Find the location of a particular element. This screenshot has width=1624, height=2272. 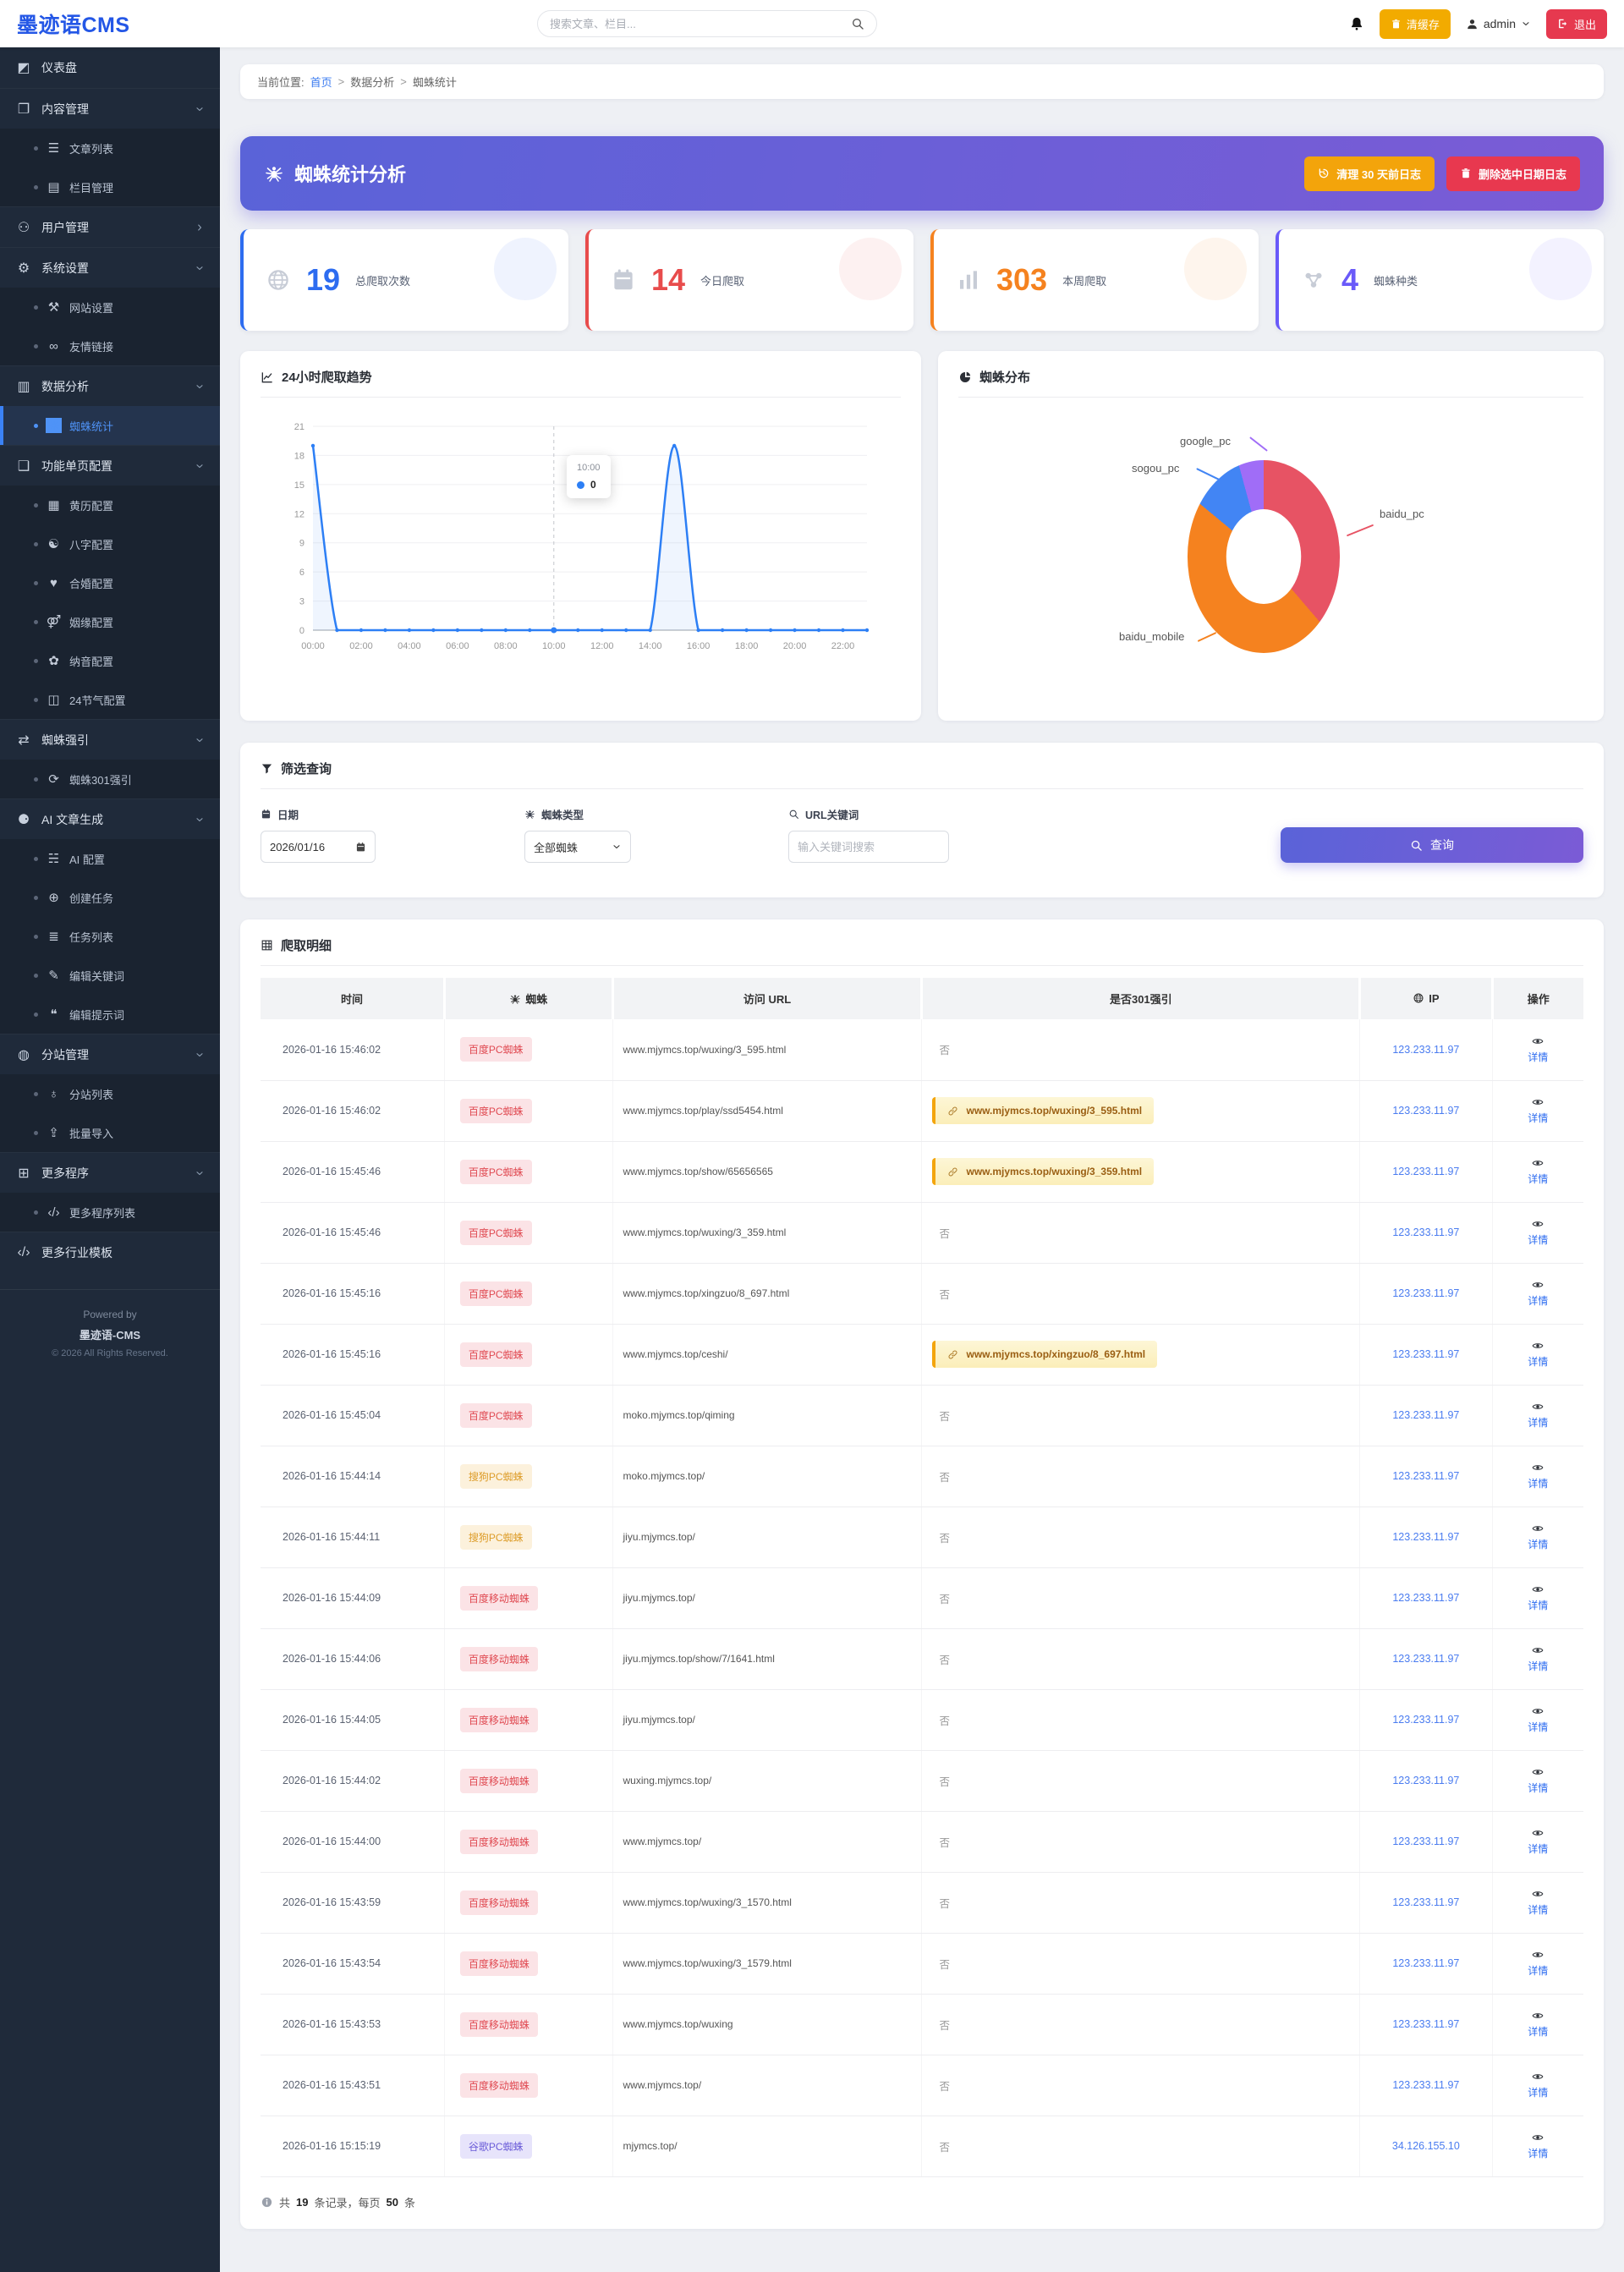

global-search is located at coordinates (707, 24).